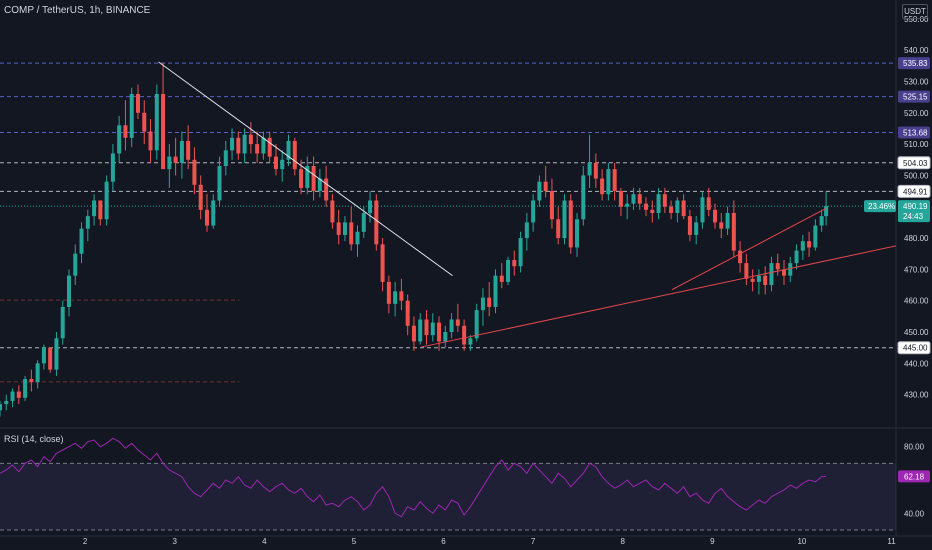 Image resolution: width=932 pixels, height=550 pixels. What do you see at coordinates (880, 206) in the screenshot?
I see `change-percent-tag` at bounding box center [880, 206].